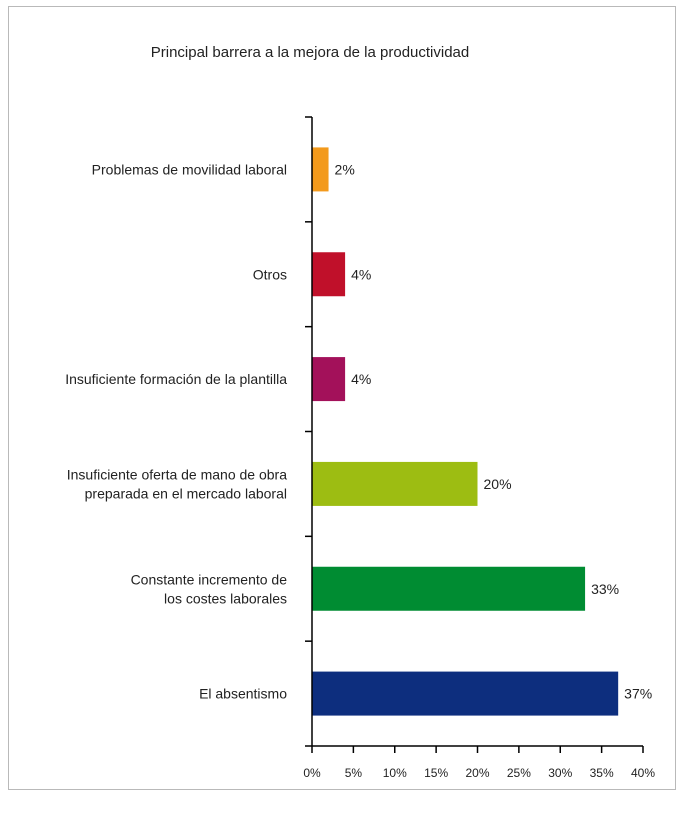 The width and height of the screenshot is (682, 818). What do you see at coordinates (477, 773) in the screenshot?
I see `x-tick-label-5: 20%` at bounding box center [477, 773].